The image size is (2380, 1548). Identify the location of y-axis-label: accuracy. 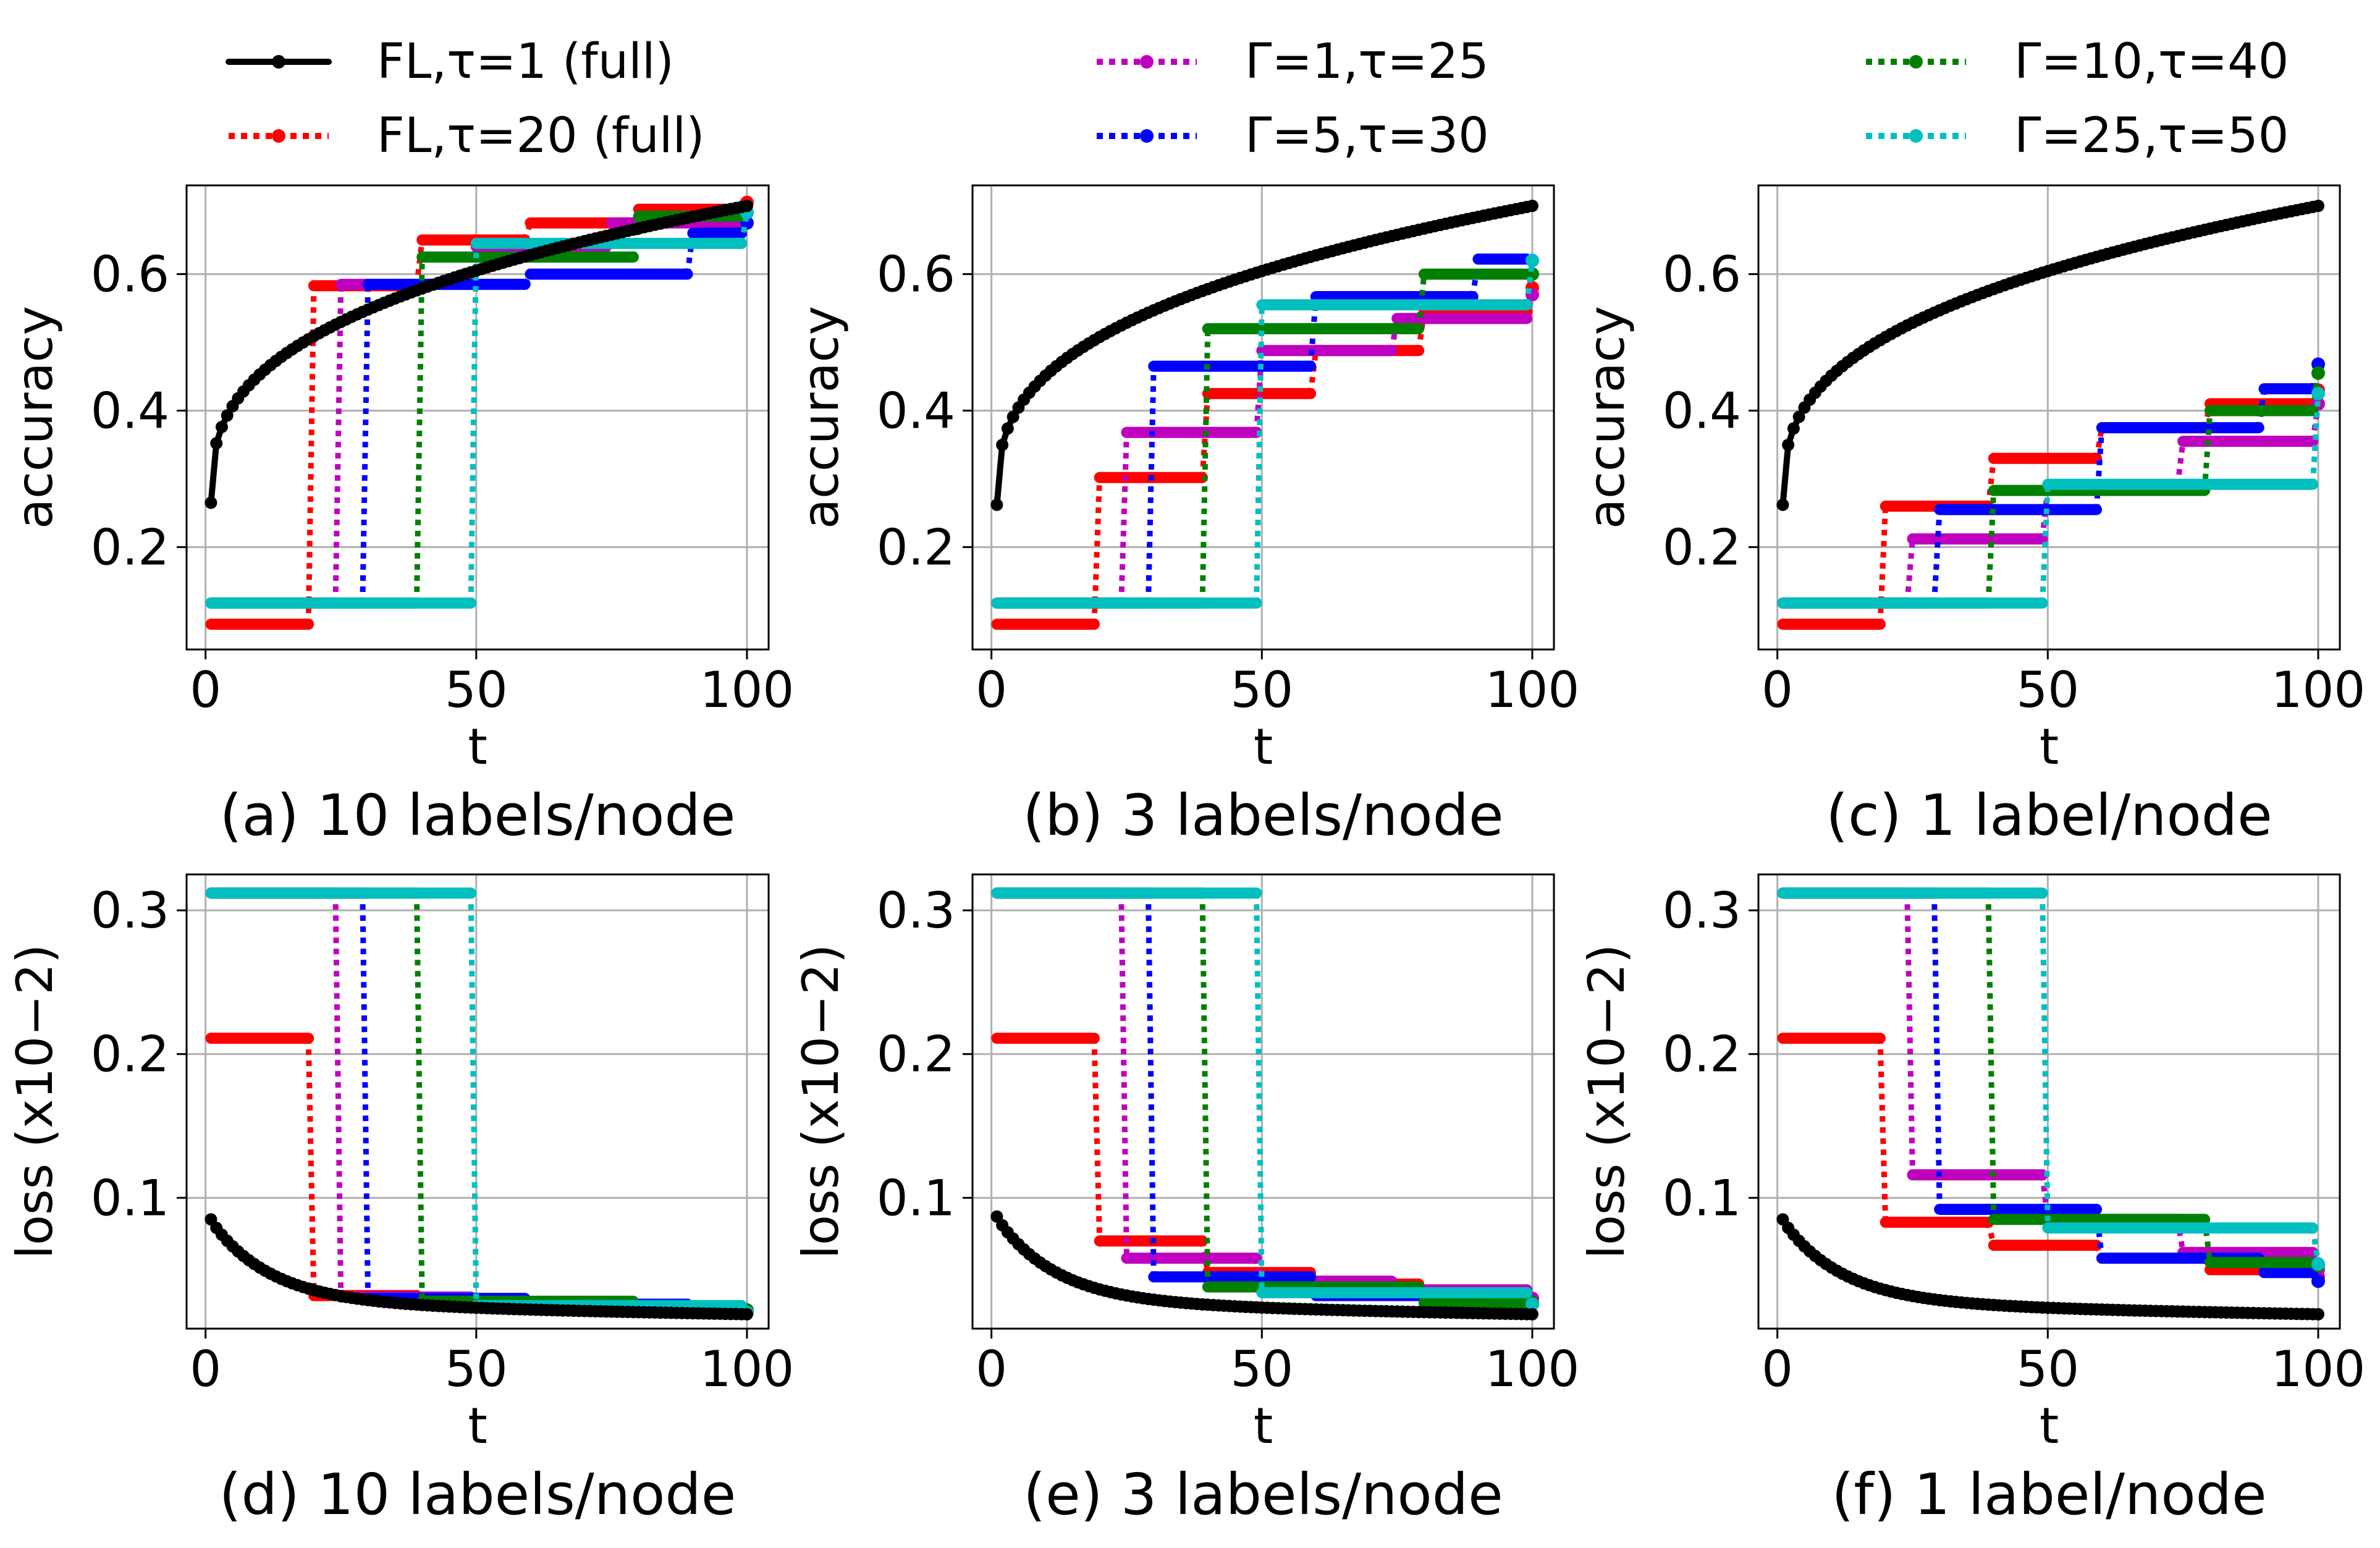
(1606, 417).